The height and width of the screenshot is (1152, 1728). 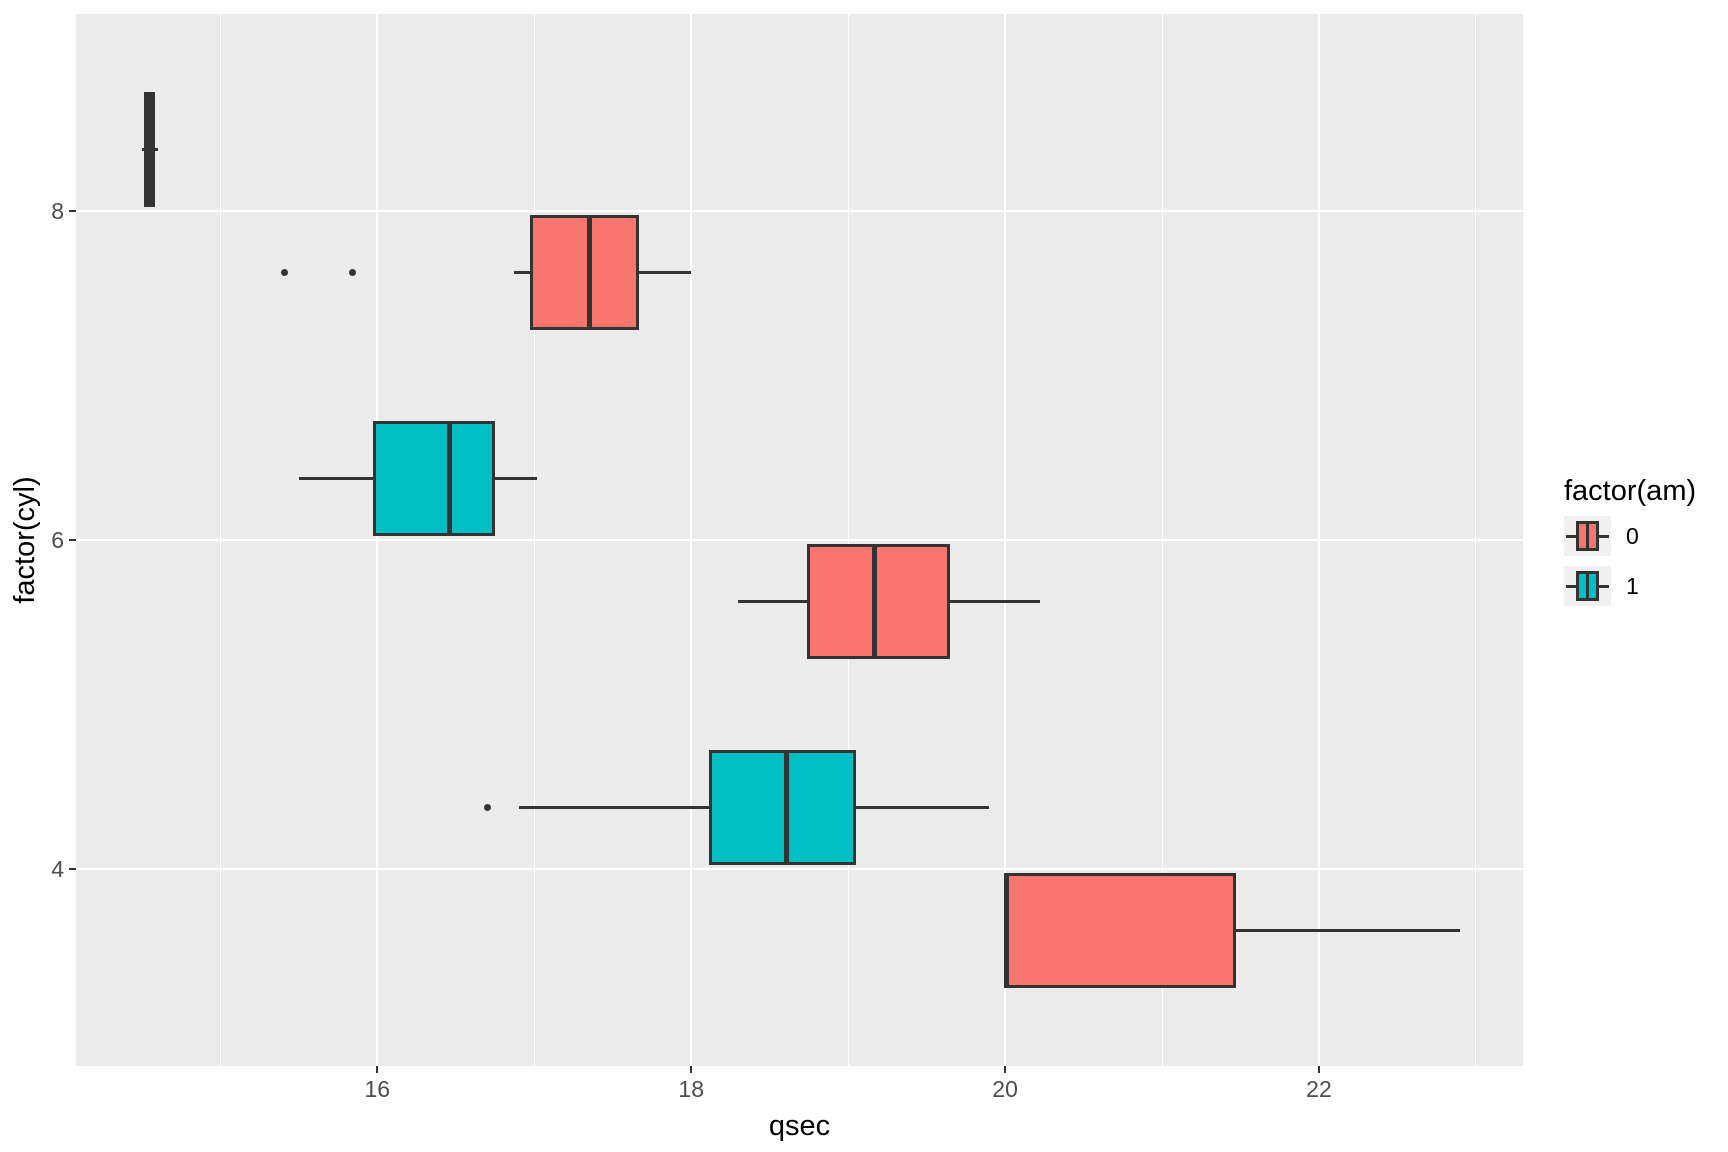 What do you see at coordinates (57, 540) in the screenshot?
I see `y-tick-label: 6` at bounding box center [57, 540].